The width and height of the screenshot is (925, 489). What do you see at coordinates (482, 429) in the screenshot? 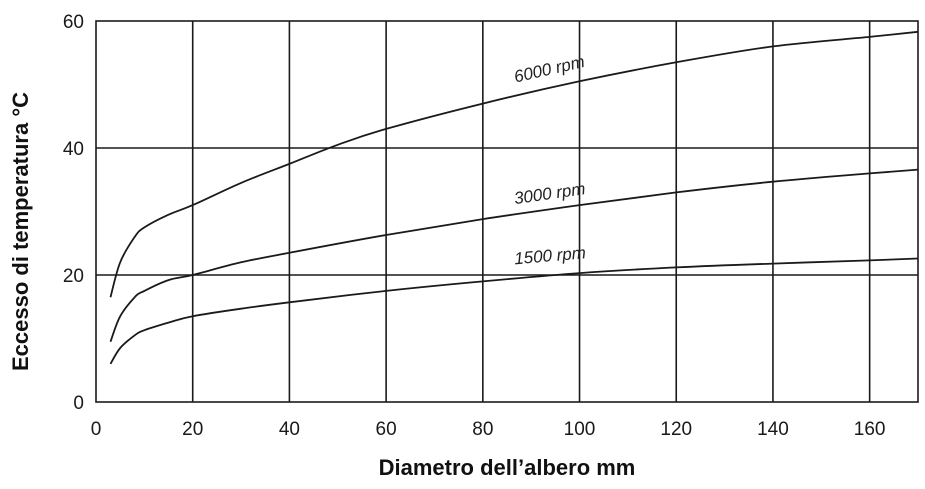
I see `x-tick-label: 80` at bounding box center [482, 429].